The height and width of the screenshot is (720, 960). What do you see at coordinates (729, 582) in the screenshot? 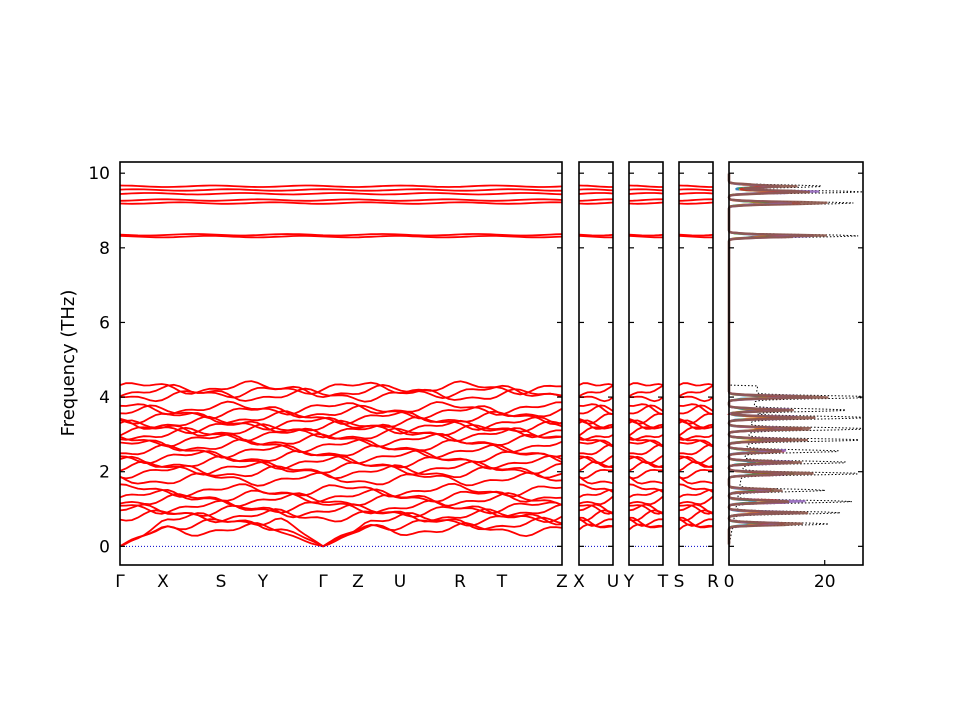
I see `dos-x-tick-label: 0` at bounding box center [729, 582].